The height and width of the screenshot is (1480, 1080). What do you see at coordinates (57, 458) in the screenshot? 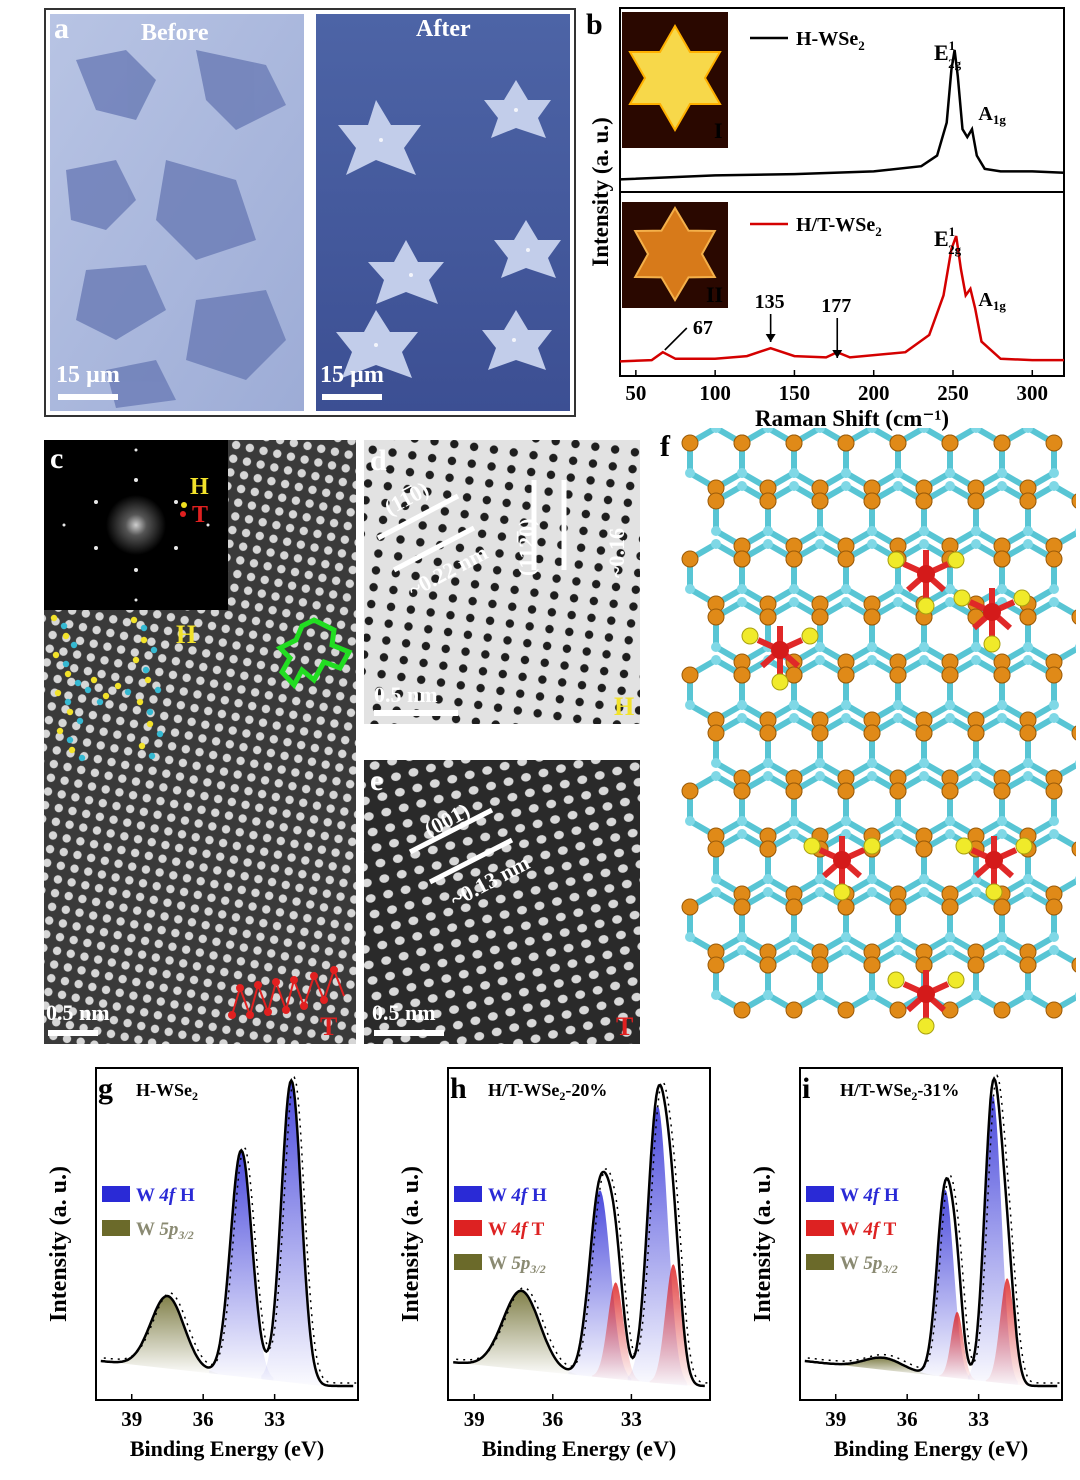
I see `panel-label-c: c` at bounding box center [57, 458].